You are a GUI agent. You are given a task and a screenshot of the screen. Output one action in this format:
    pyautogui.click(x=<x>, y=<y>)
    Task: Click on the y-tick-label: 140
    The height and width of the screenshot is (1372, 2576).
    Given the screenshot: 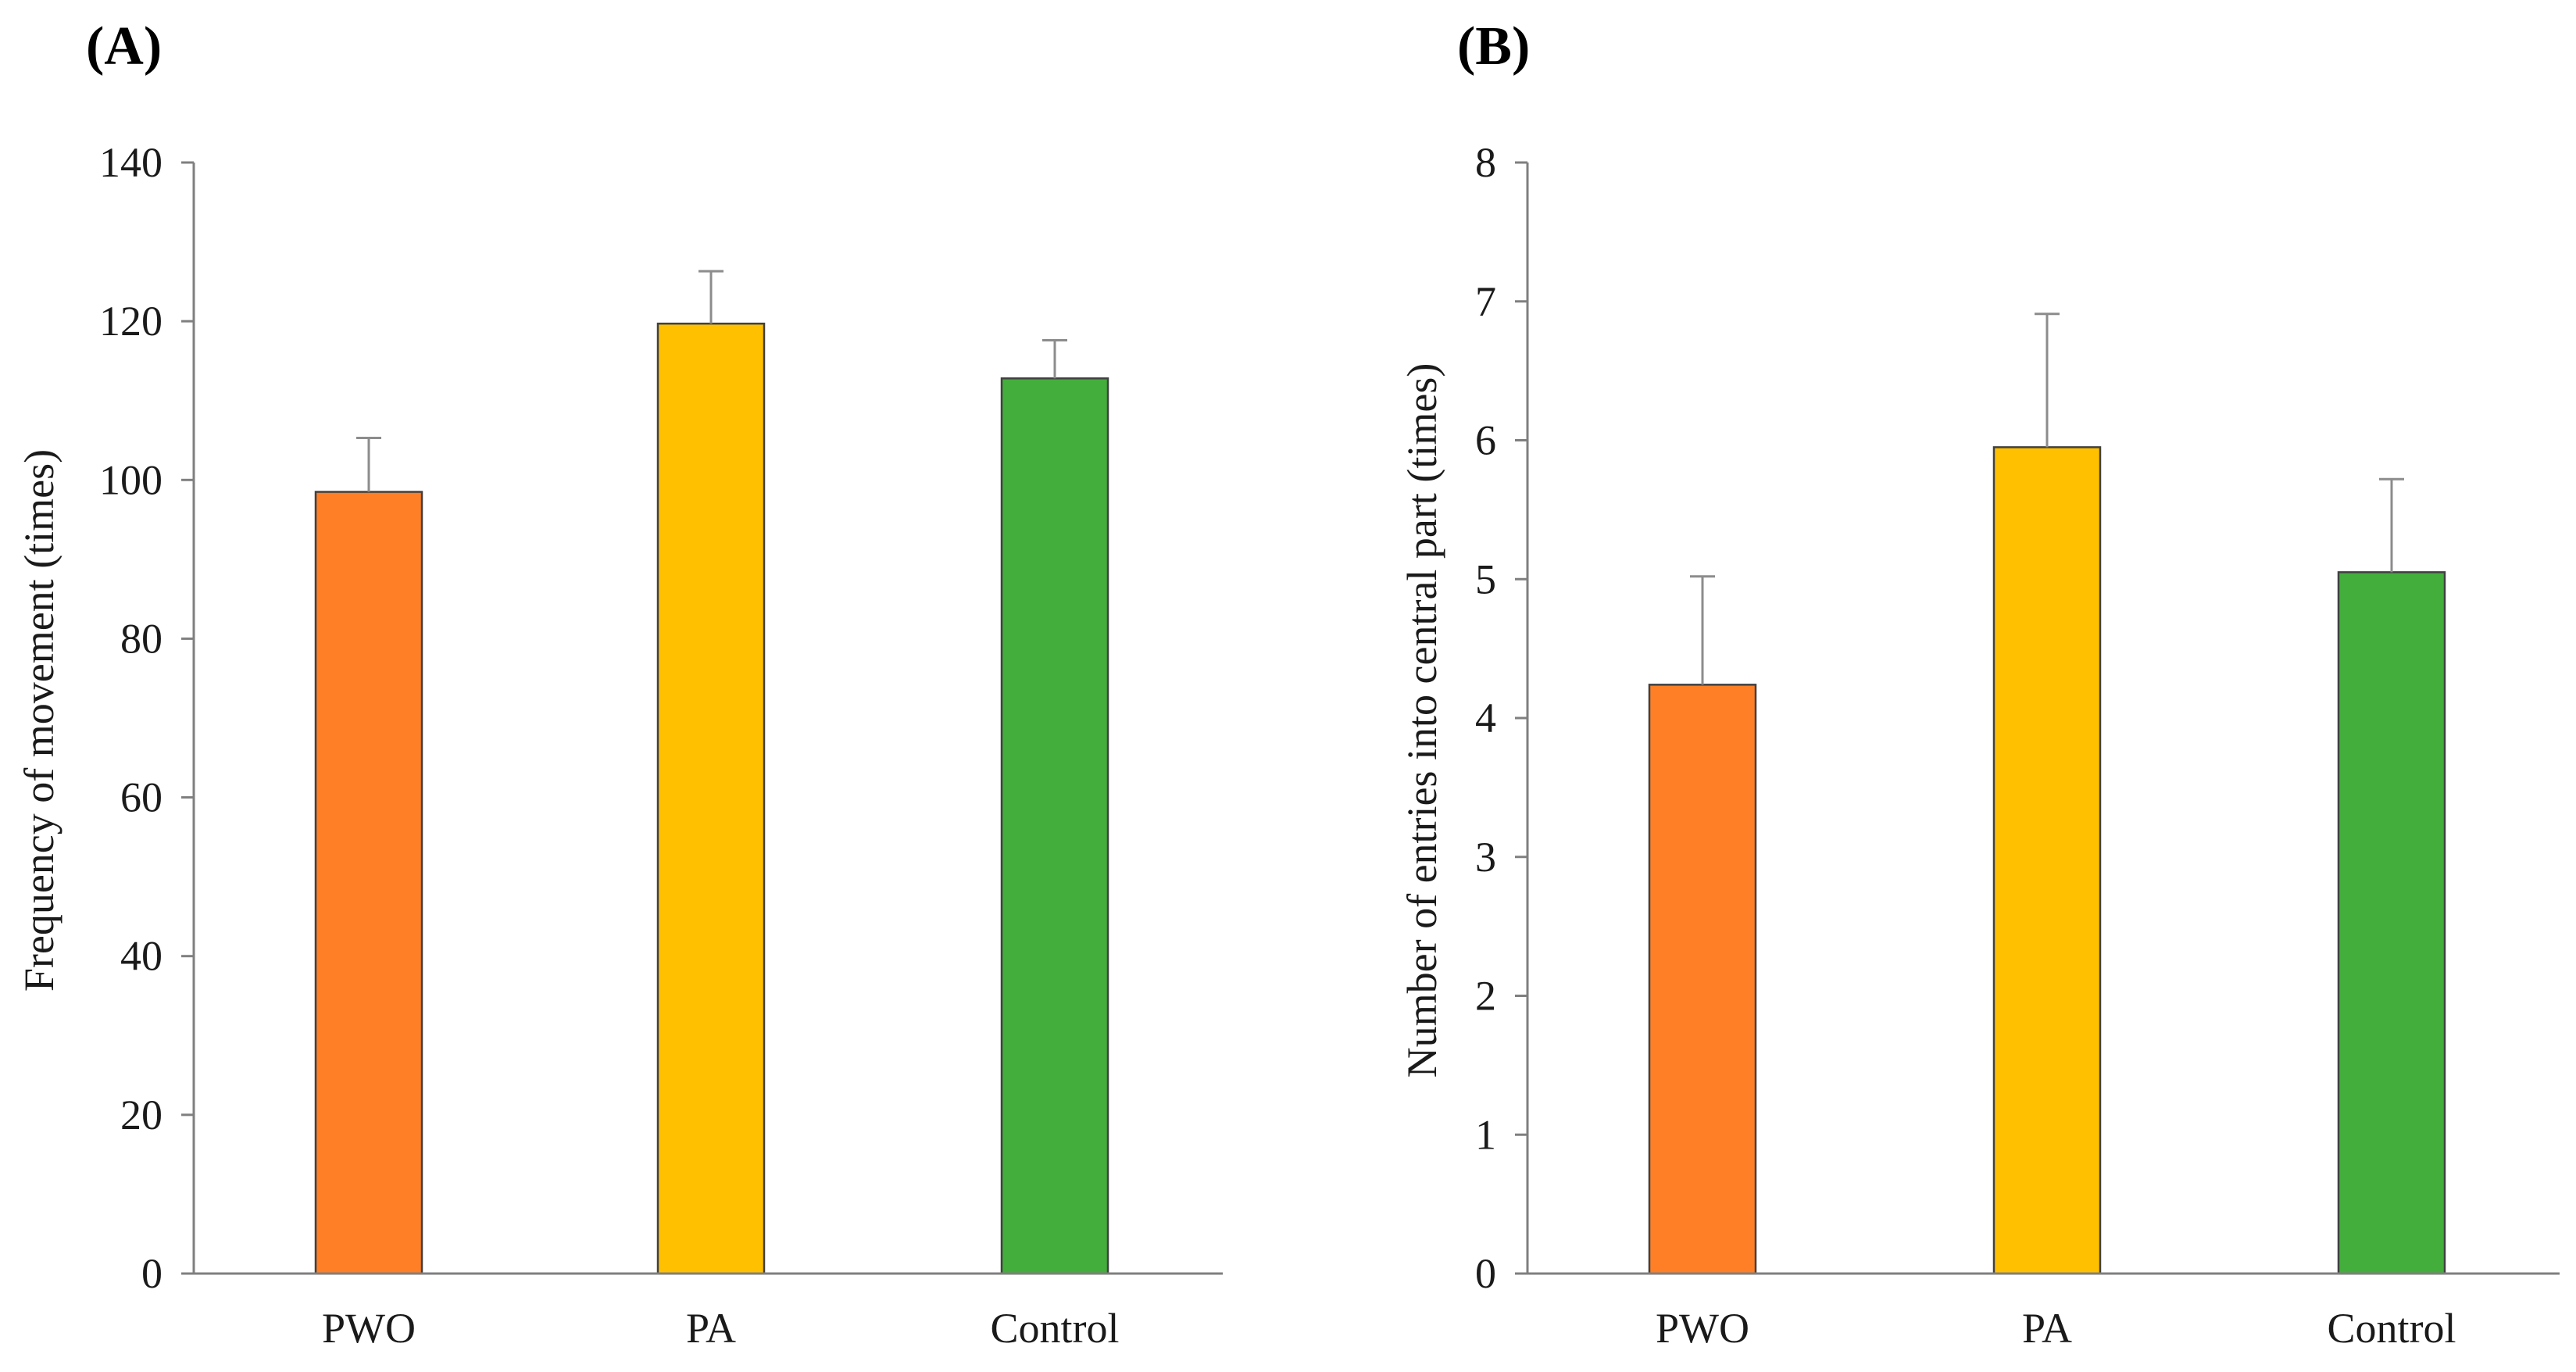 What is the action you would take?
    pyautogui.click(x=131, y=162)
    